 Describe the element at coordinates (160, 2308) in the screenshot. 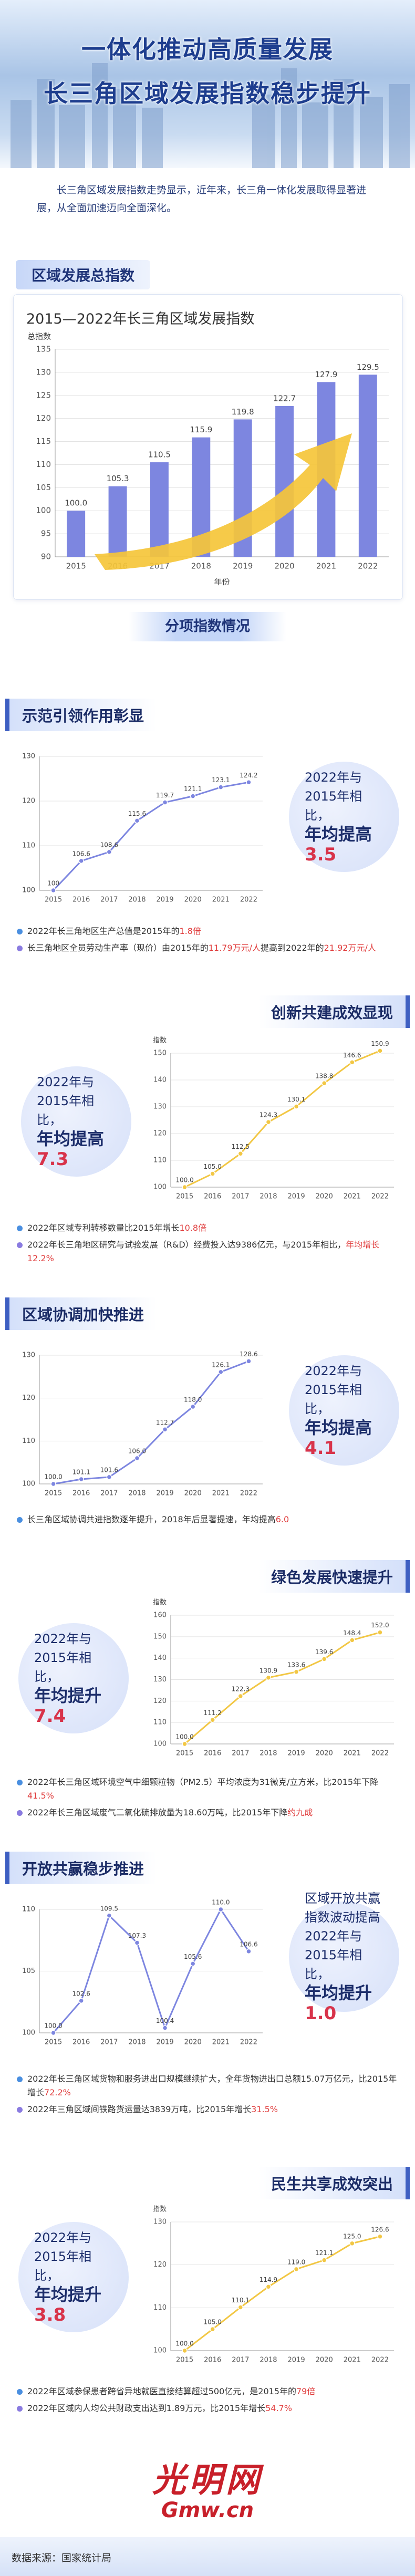

I see `y-tick-label: 110` at that location.